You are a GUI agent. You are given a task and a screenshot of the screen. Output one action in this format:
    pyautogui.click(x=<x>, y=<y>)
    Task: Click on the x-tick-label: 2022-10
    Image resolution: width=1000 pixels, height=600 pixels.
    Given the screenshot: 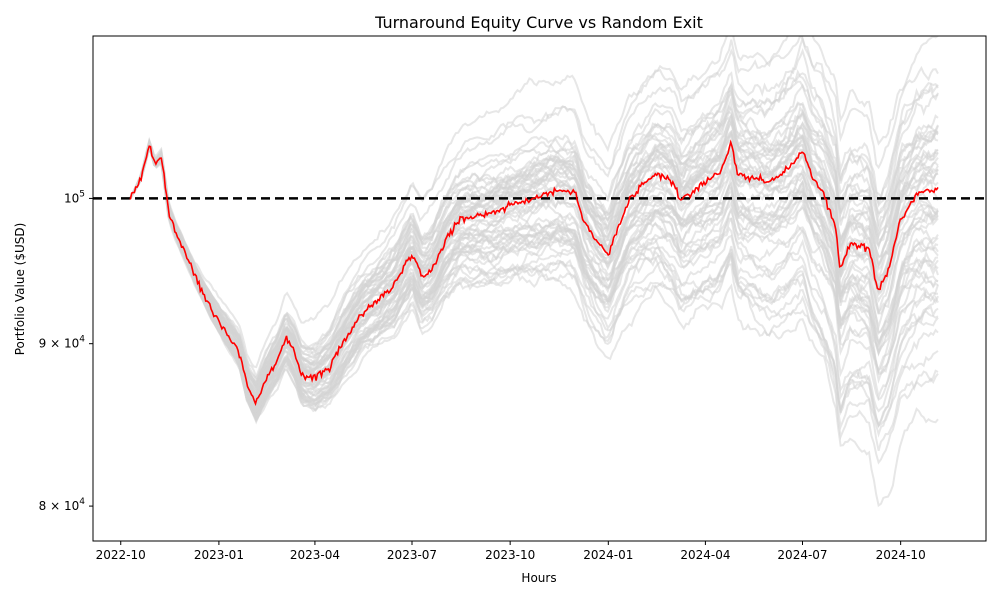 What is the action you would take?
    pyautogui.click(x=121, y=555)
    